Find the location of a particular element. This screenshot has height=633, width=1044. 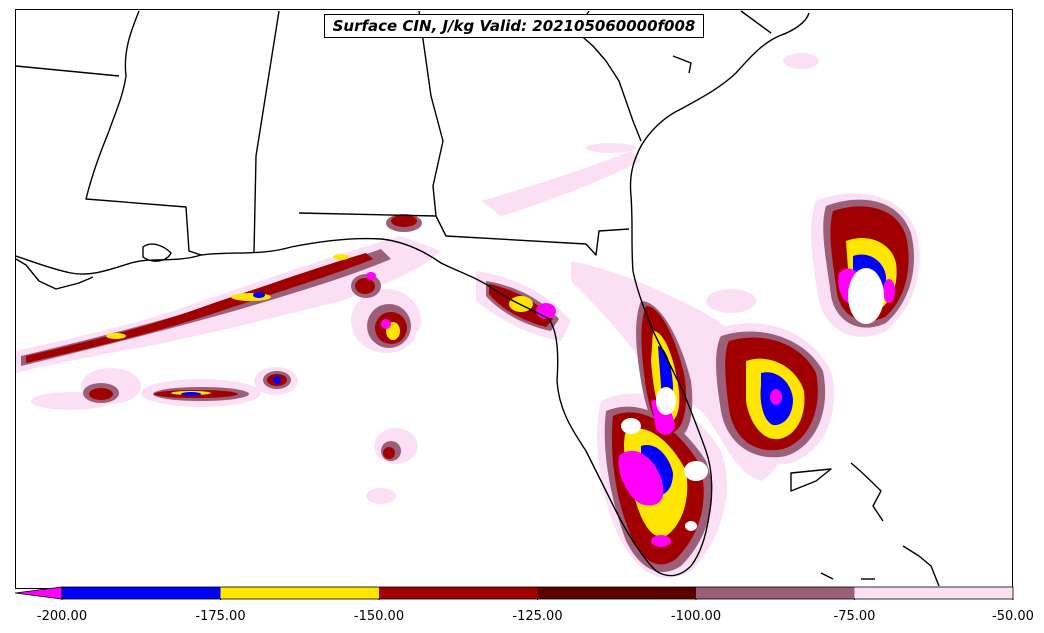

colorbar-tick-label: -75.00 is located at coordinates (854, 616).